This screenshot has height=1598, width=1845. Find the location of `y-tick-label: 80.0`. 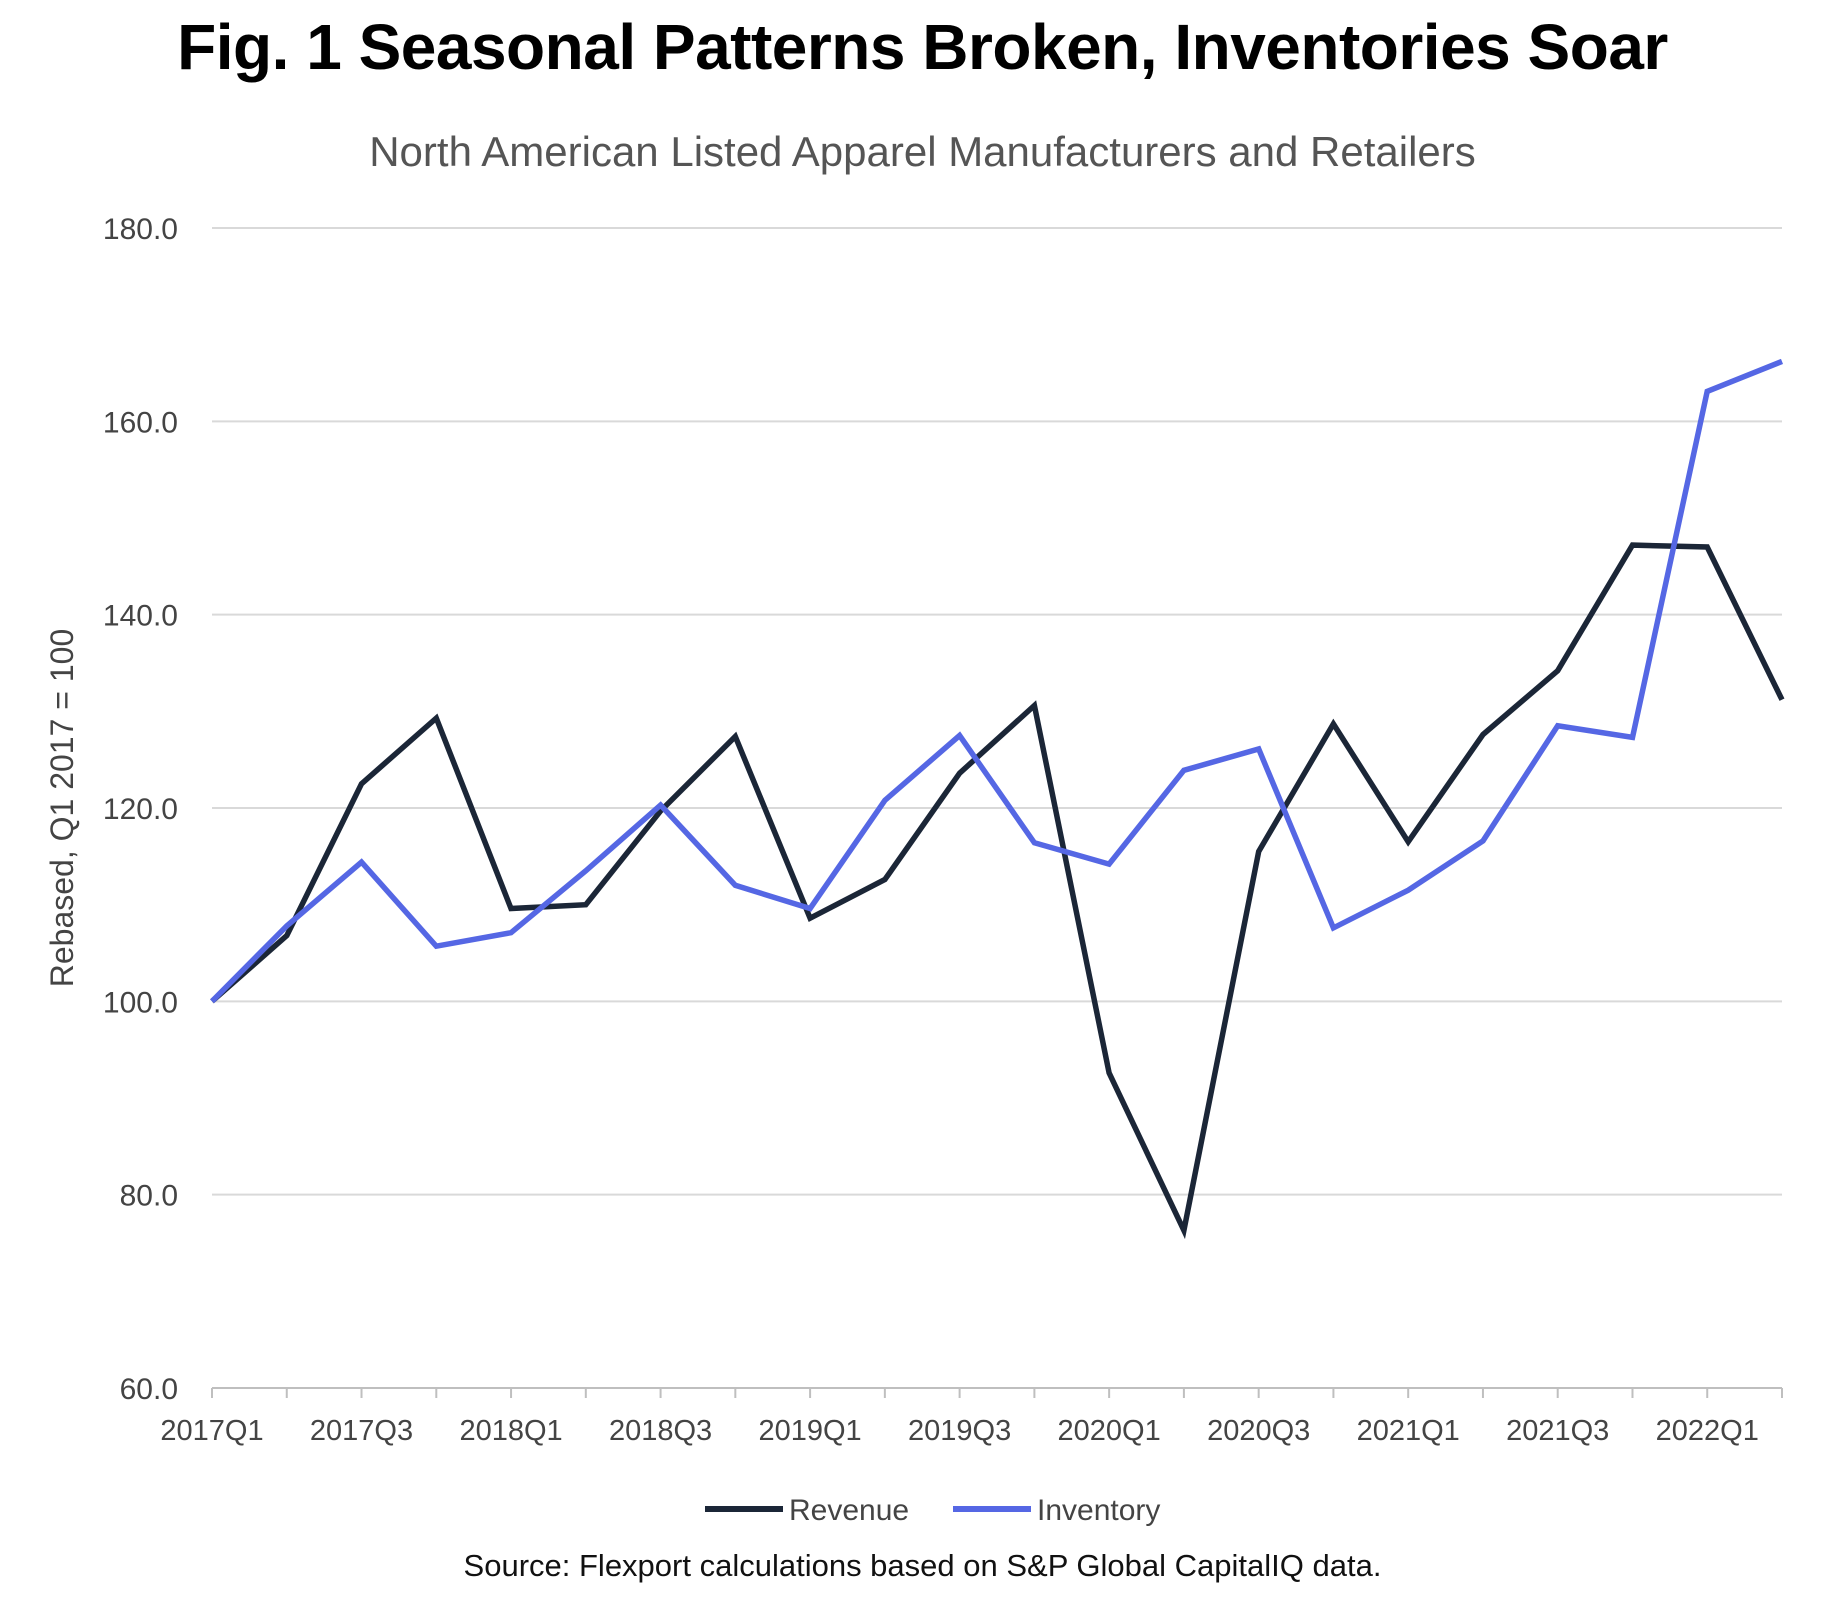

y-tick-label: 80.0 is located at coordinates (149, 1196).